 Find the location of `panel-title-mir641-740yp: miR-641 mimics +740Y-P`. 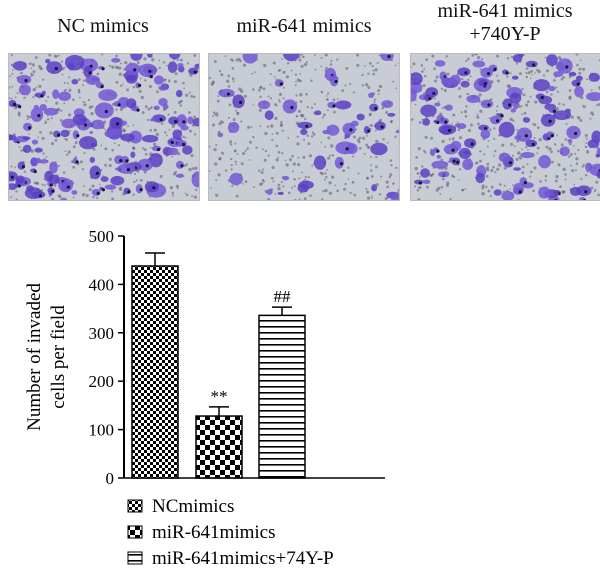

panel-title-mir641-740yp: miR-641 mimics +740Y-P is located at coordinates (505, 23).